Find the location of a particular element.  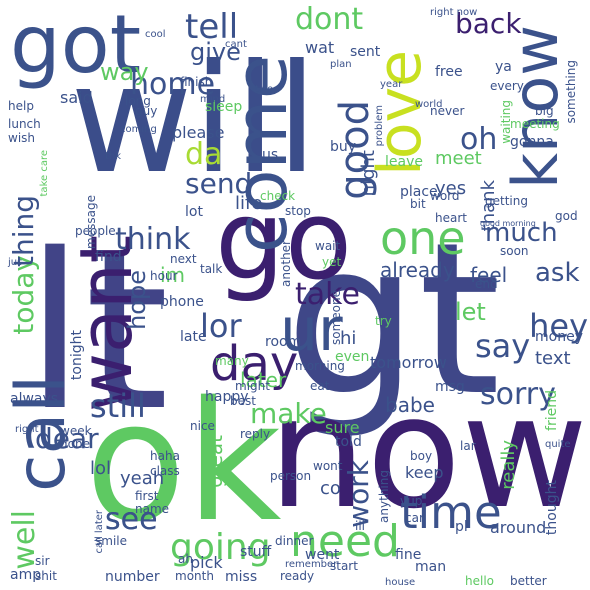

cloud-word: way is located at coordinates (124, 72).